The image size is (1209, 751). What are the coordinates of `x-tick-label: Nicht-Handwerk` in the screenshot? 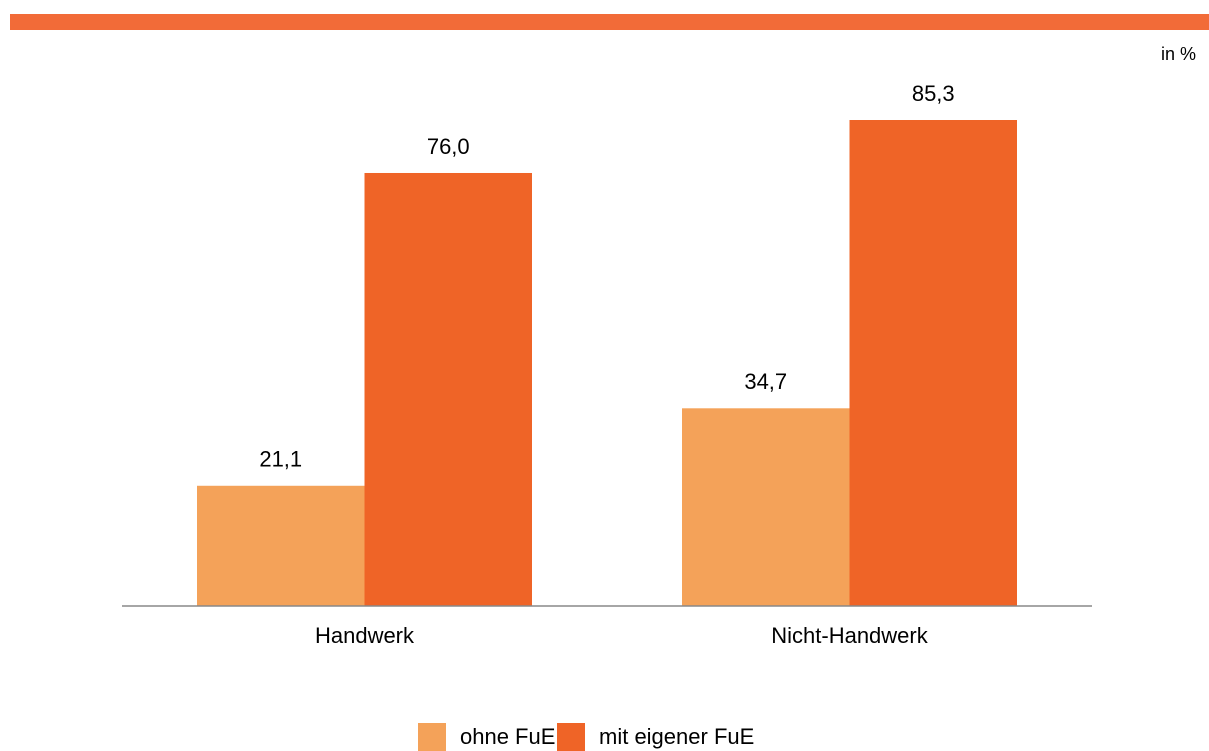 It's located at (849, 635).